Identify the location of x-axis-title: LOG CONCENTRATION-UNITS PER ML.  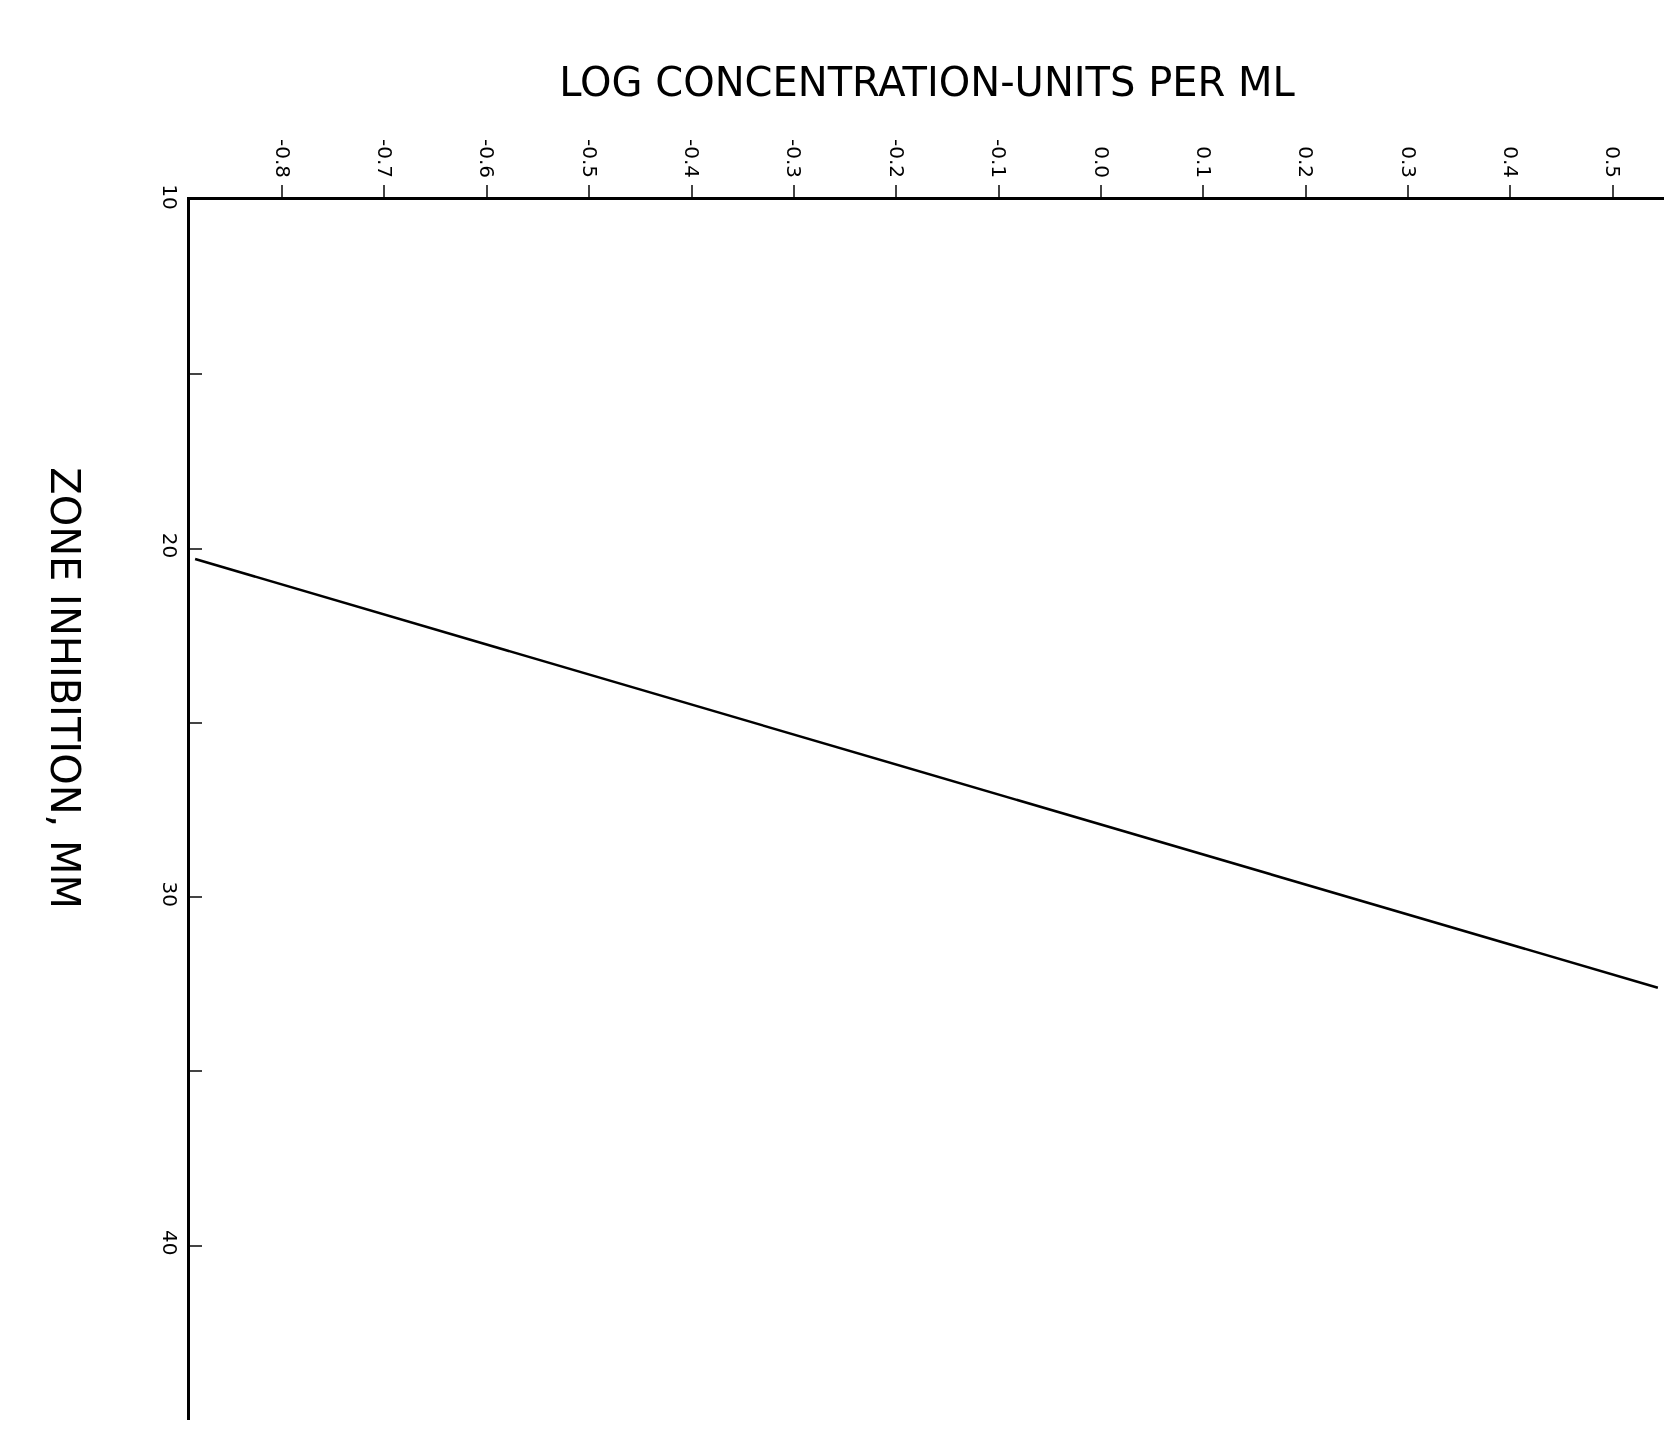
(927, 82).